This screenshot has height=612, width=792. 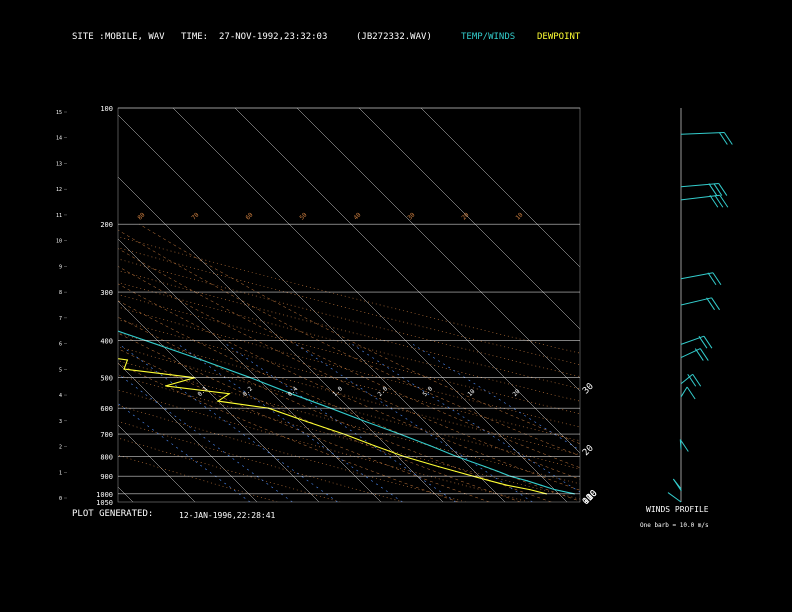 What do you see at coordinates (113, 514) in the screenshot?
I see `plot-generated-label: PLOT GENERATED:` at bounding box center [113, 514].